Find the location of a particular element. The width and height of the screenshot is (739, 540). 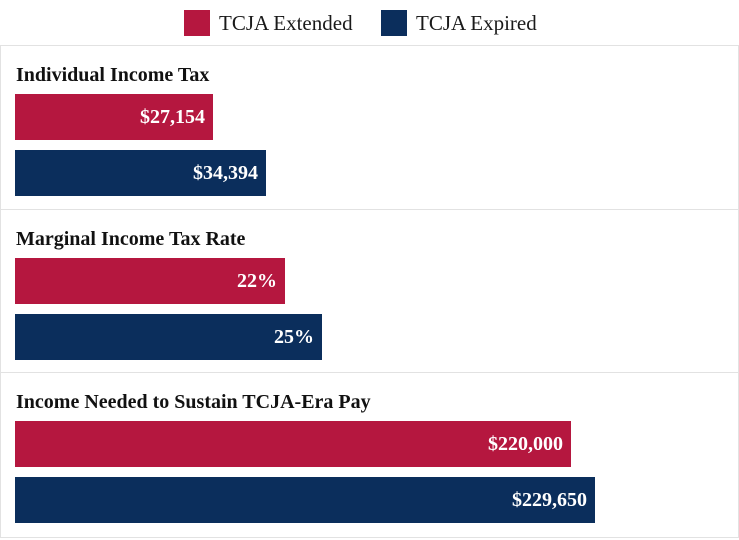

bar-marginal-rate-expired: 25% is located at coordinates (168, 337).